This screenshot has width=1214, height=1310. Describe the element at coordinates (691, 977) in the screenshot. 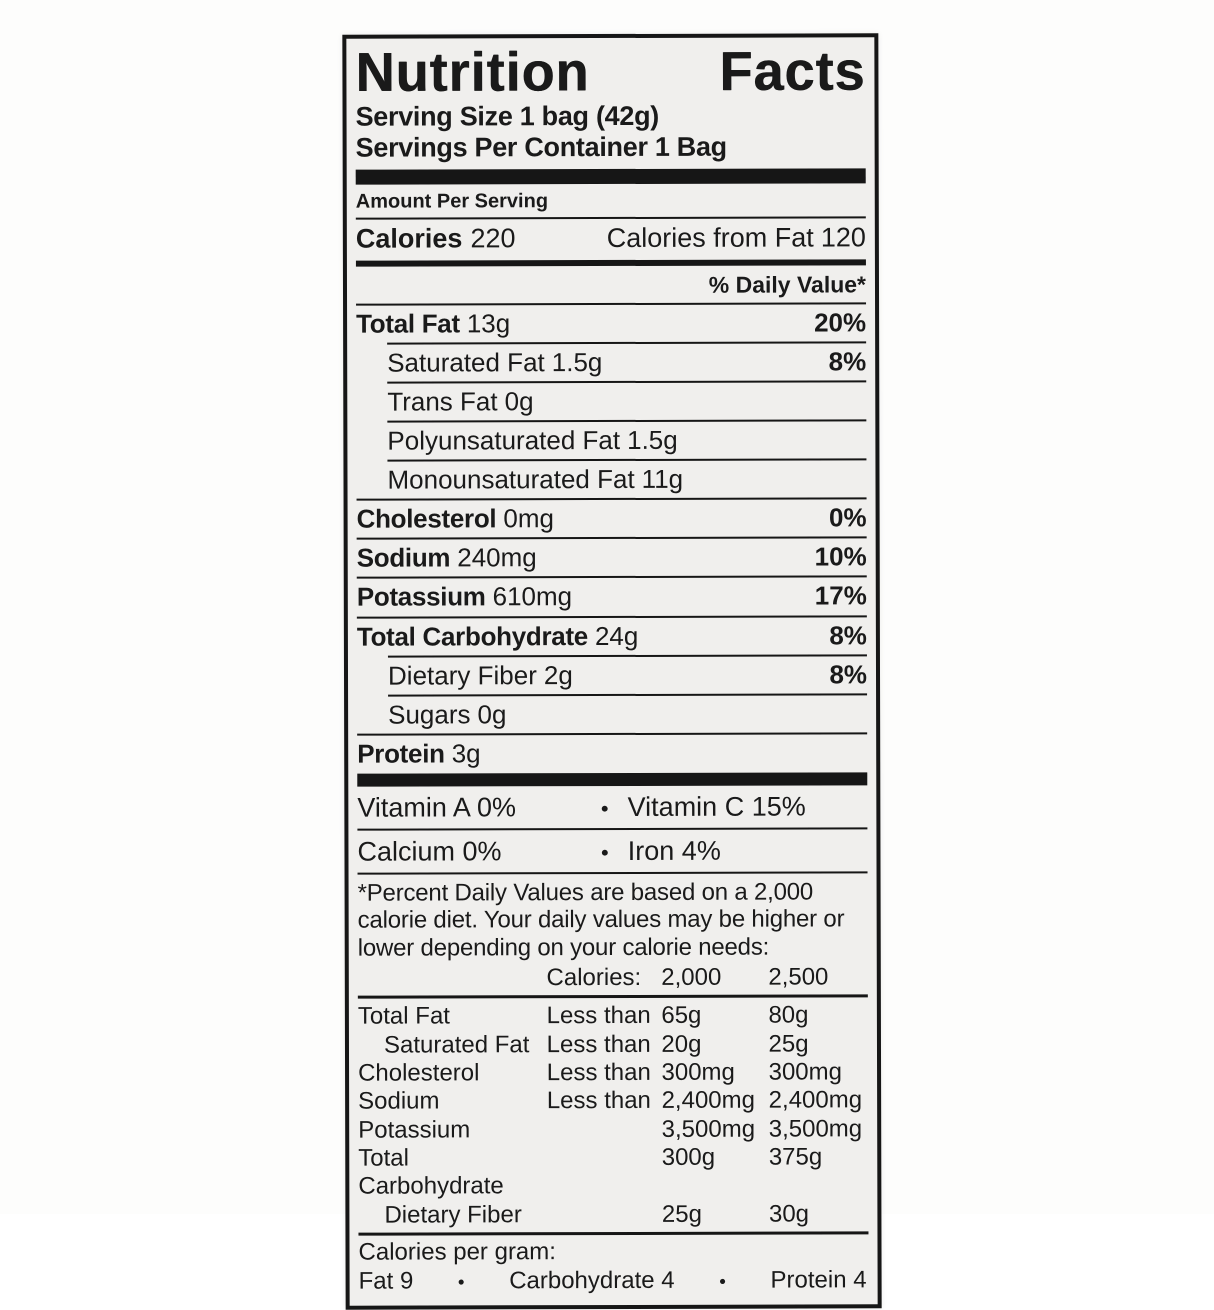

I see `column-2000-header: 2,000` at that location.